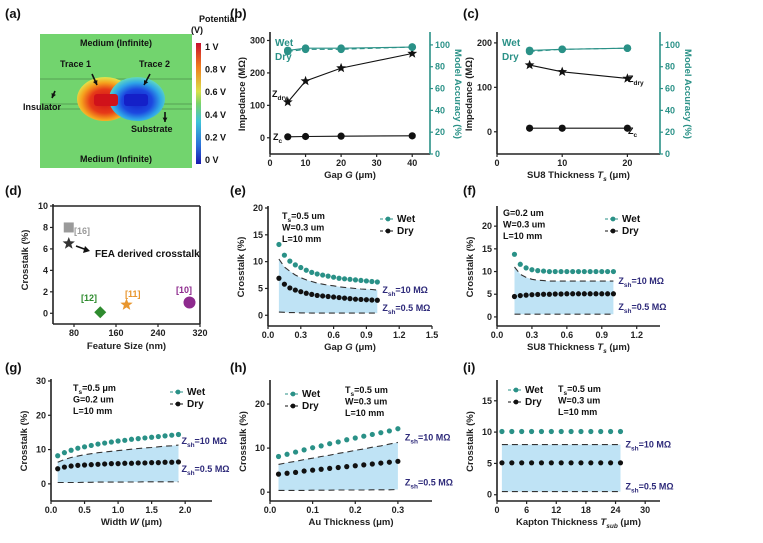 This screenshot has width=763, height=543. I want to click on x-tick-label: 1.0, so click(118, 510).